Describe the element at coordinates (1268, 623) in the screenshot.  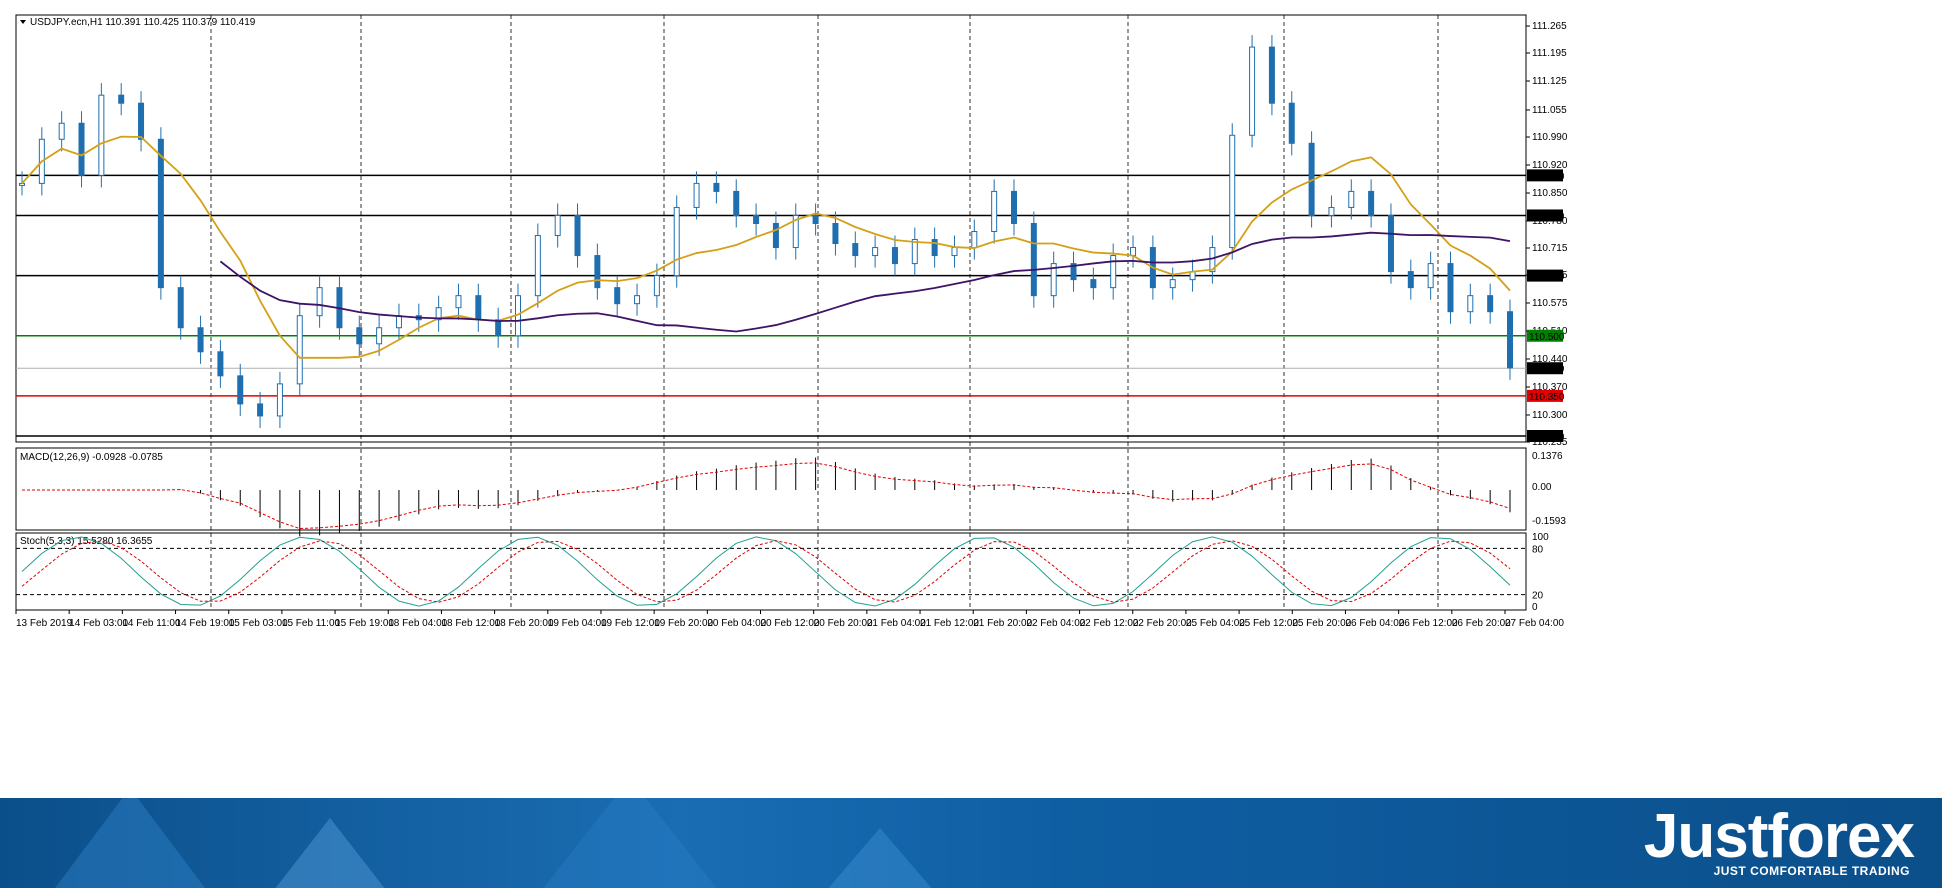
I see `time-axis-label: 25 Feb 12:00` at that location.